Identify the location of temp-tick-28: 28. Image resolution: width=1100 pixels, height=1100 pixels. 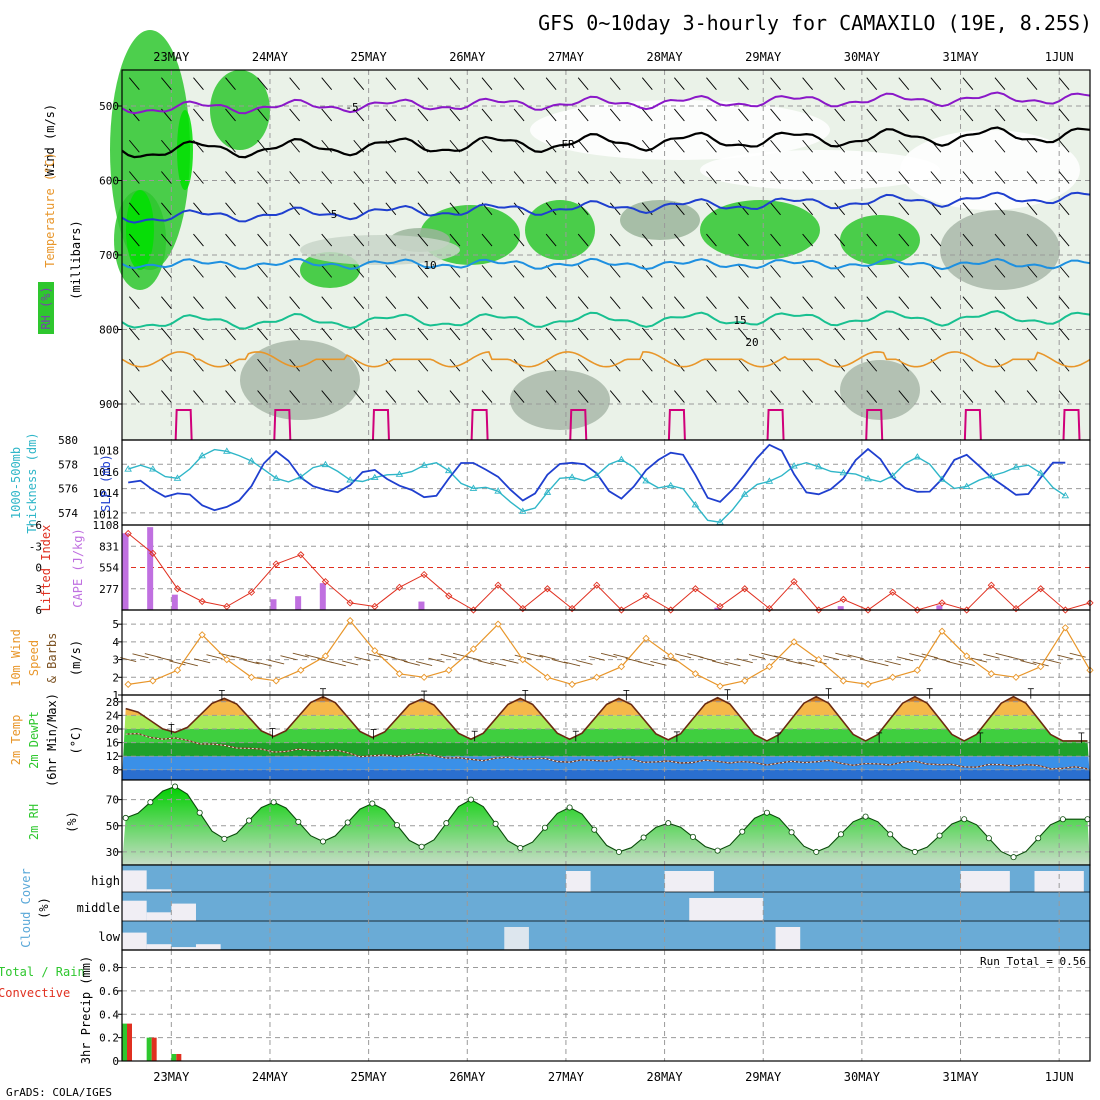
(112, 702).